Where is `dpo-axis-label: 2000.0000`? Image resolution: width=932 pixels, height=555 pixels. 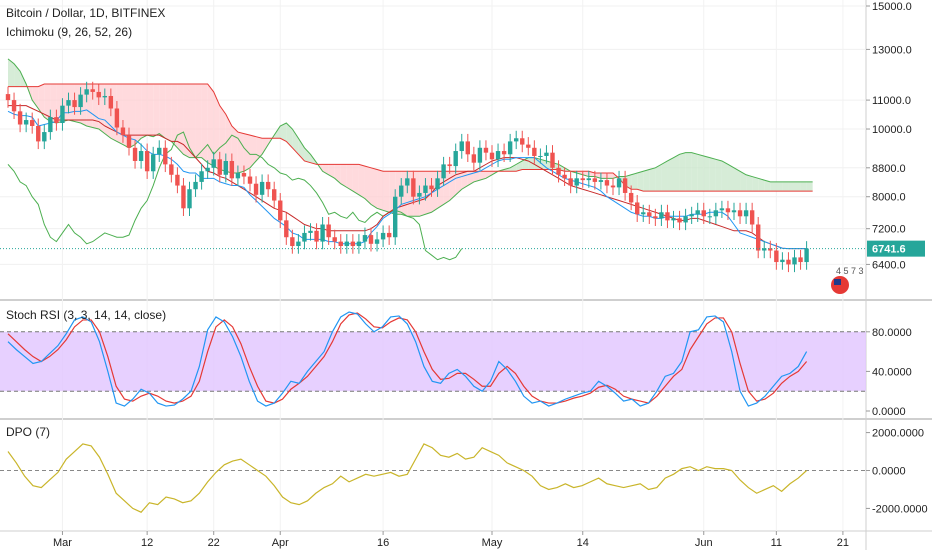 dpo-axis-label: 2000.0000 is located at coordinates (898, 434).